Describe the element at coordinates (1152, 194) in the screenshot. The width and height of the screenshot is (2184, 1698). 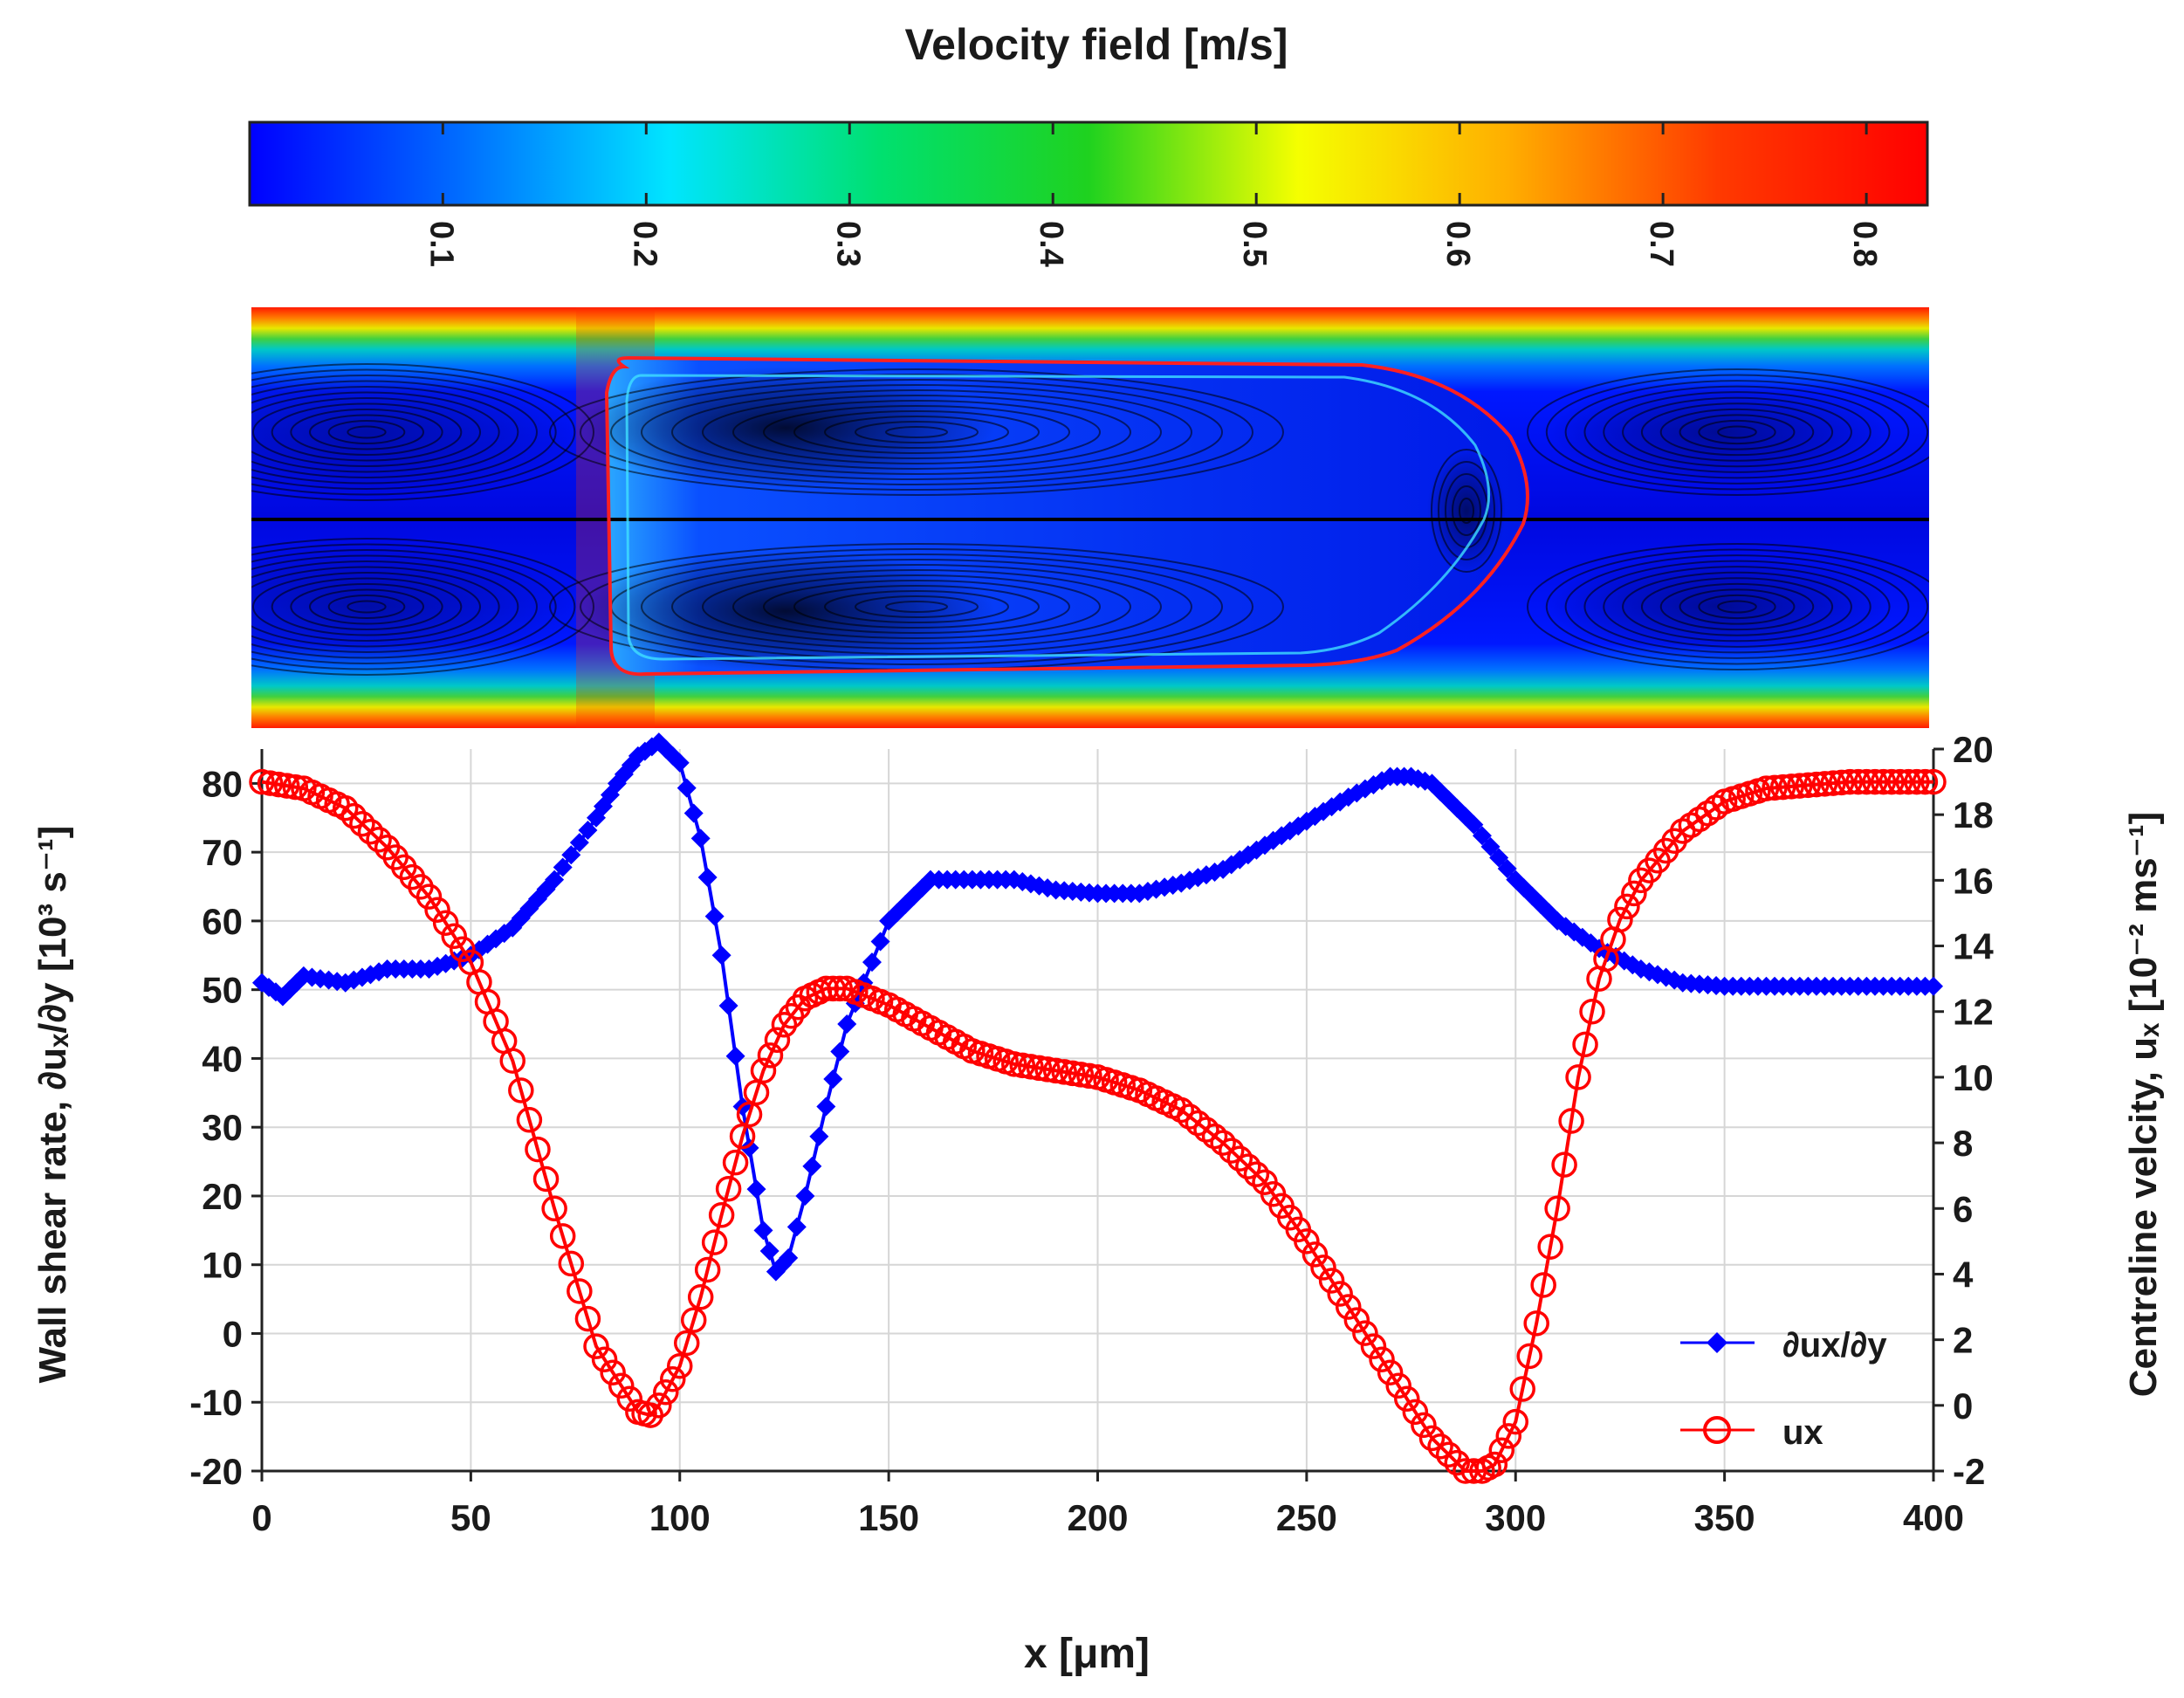
I see `colorbar-ticks: 0.1 0.2 0.3 0.4 0.5 0.6 0.7 0.8` at that location.